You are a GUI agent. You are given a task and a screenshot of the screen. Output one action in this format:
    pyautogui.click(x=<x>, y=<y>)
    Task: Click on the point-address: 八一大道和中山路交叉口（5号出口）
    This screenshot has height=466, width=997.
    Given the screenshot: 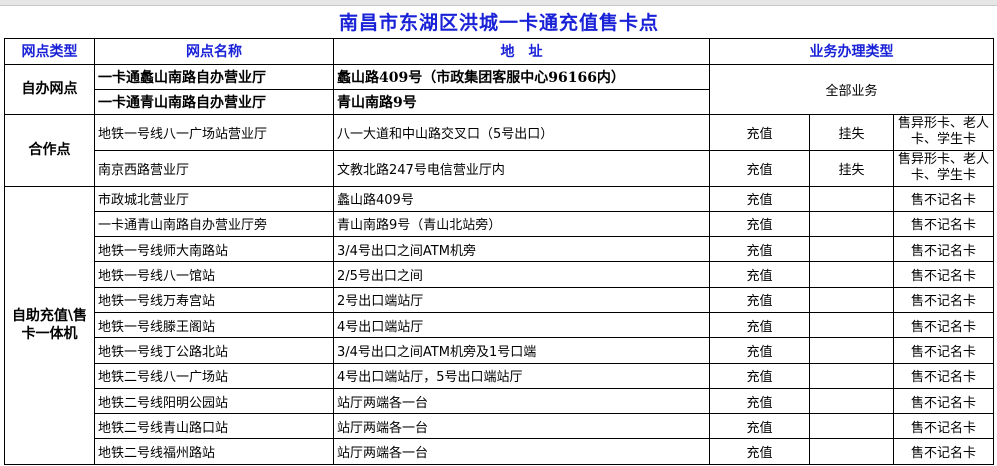 What is the action you would take?
    pyautogui.click(x=521, y=132)
    